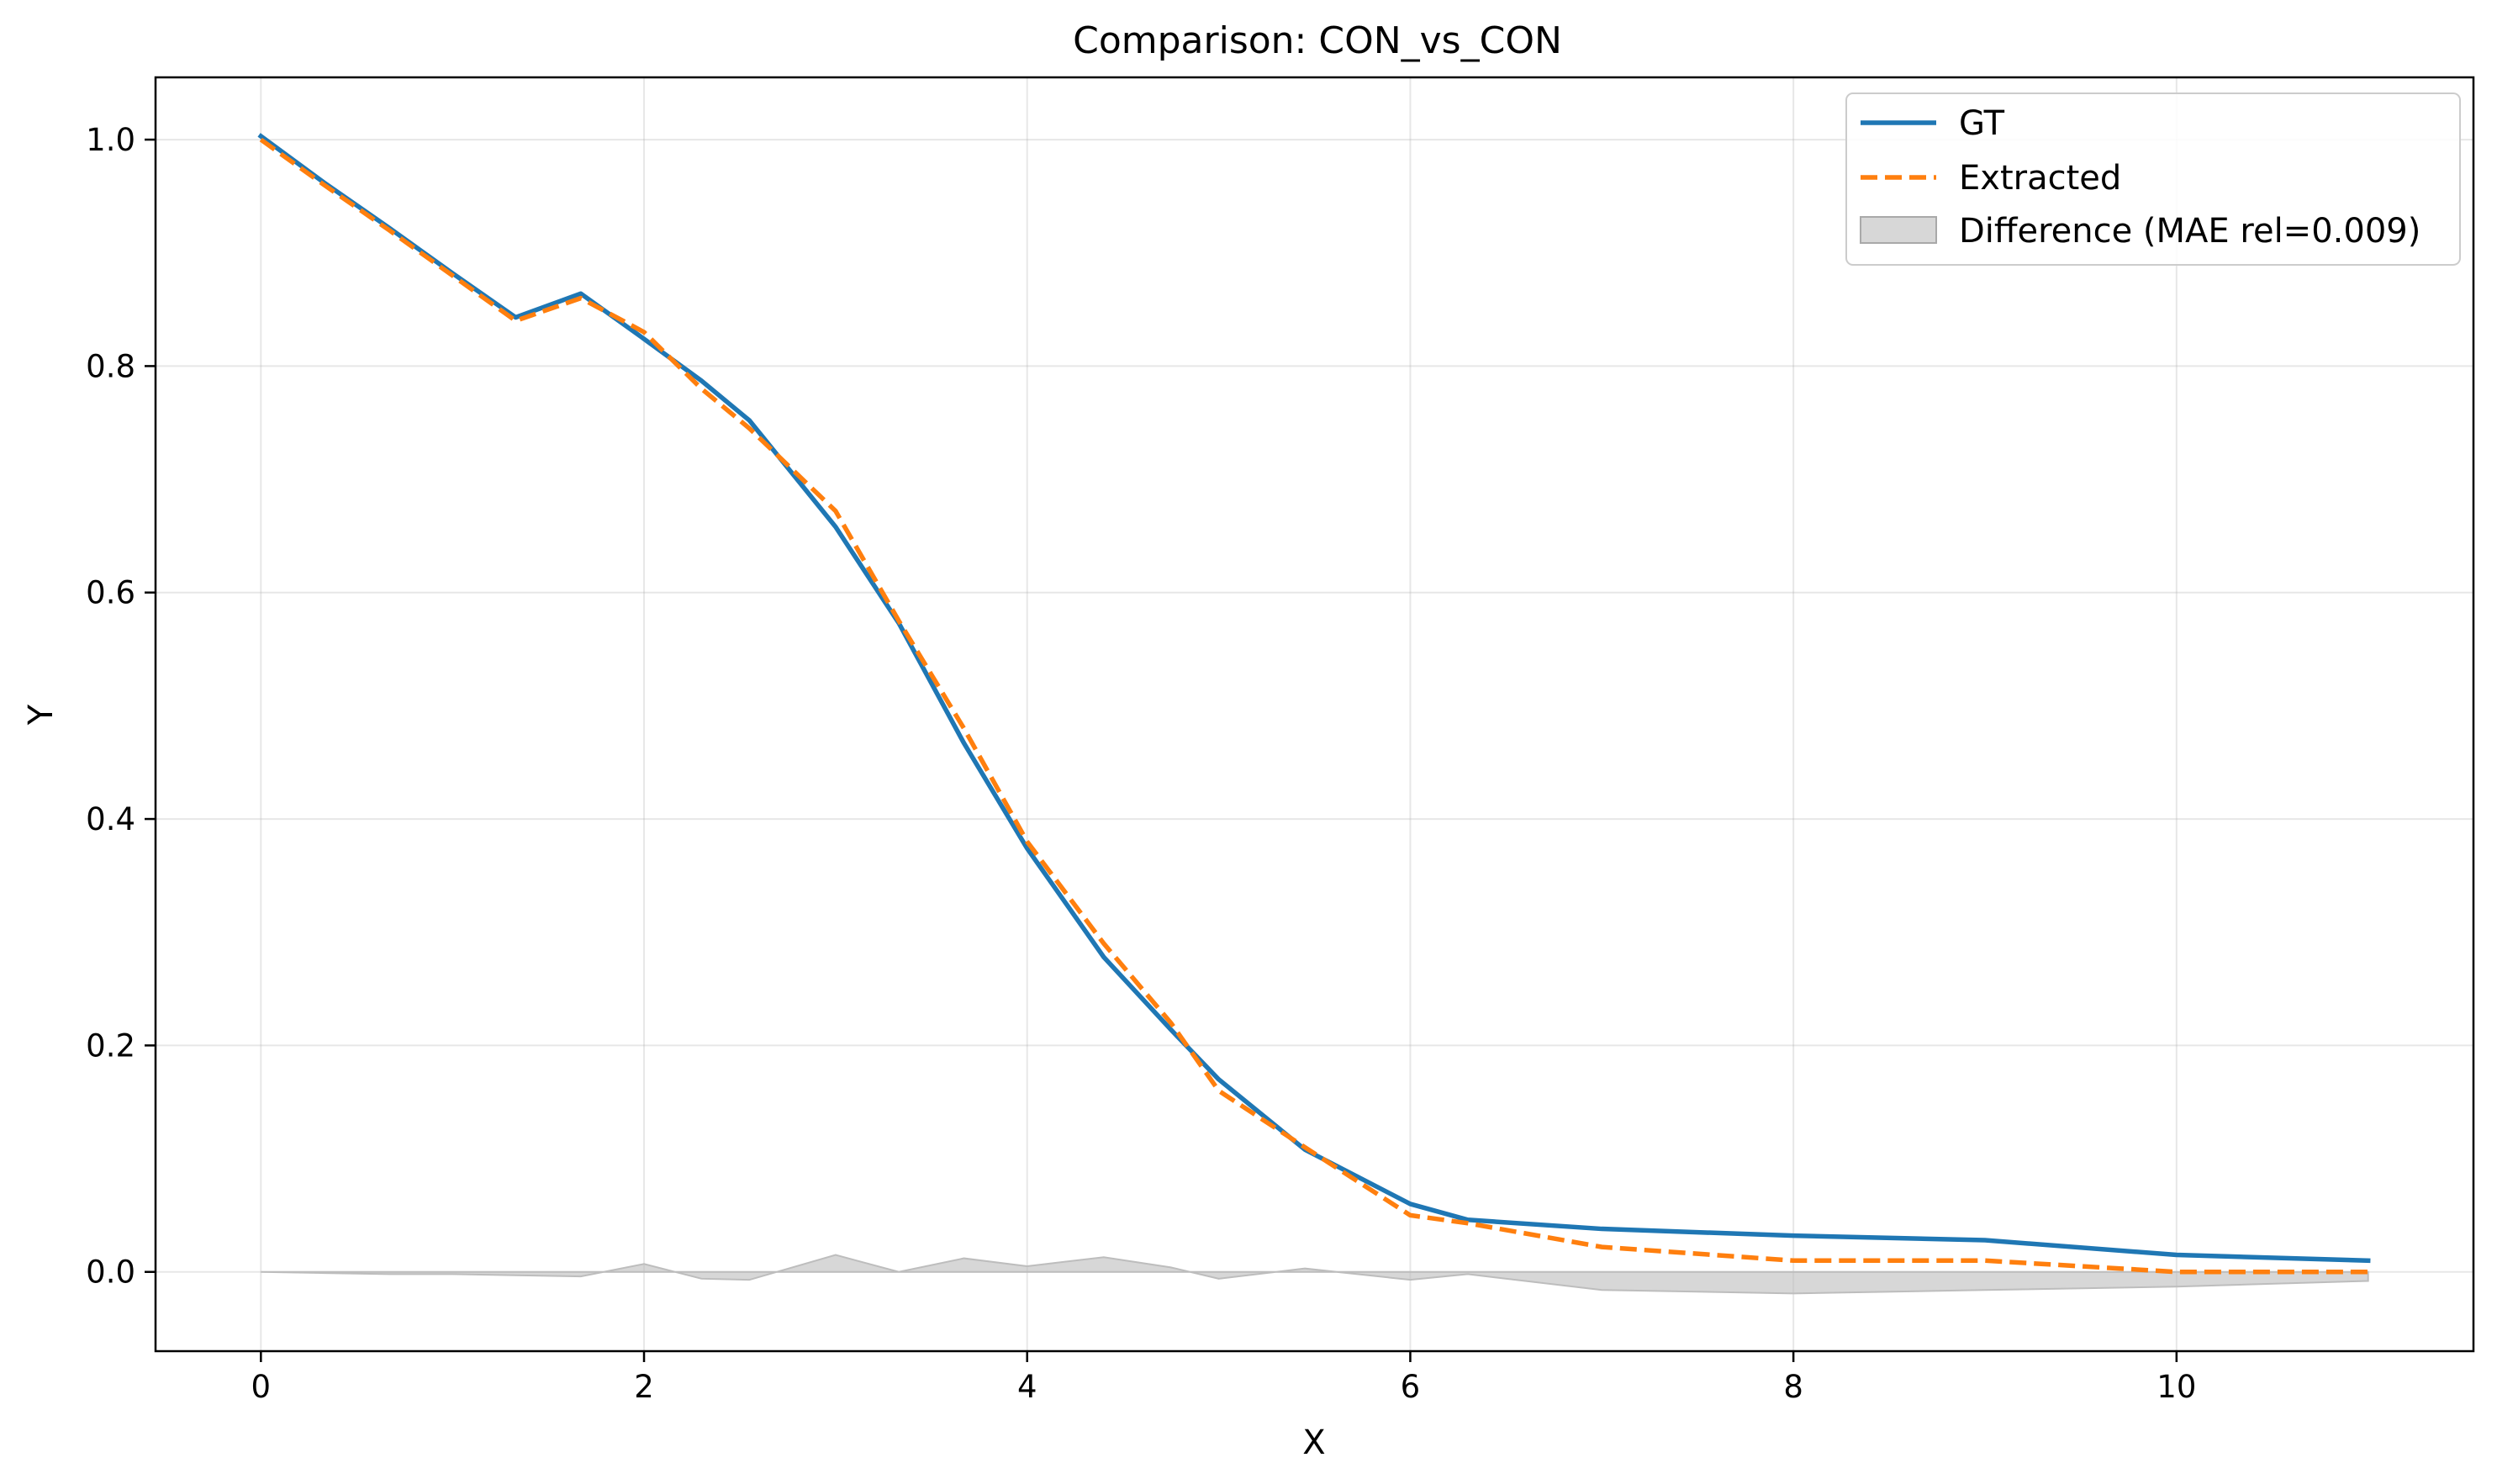 This screenshot has height=1484, width=2497. Describe the element at coordinates (2176, 1387) in the screenshot. I see `x-tick-label: 10` at that location.